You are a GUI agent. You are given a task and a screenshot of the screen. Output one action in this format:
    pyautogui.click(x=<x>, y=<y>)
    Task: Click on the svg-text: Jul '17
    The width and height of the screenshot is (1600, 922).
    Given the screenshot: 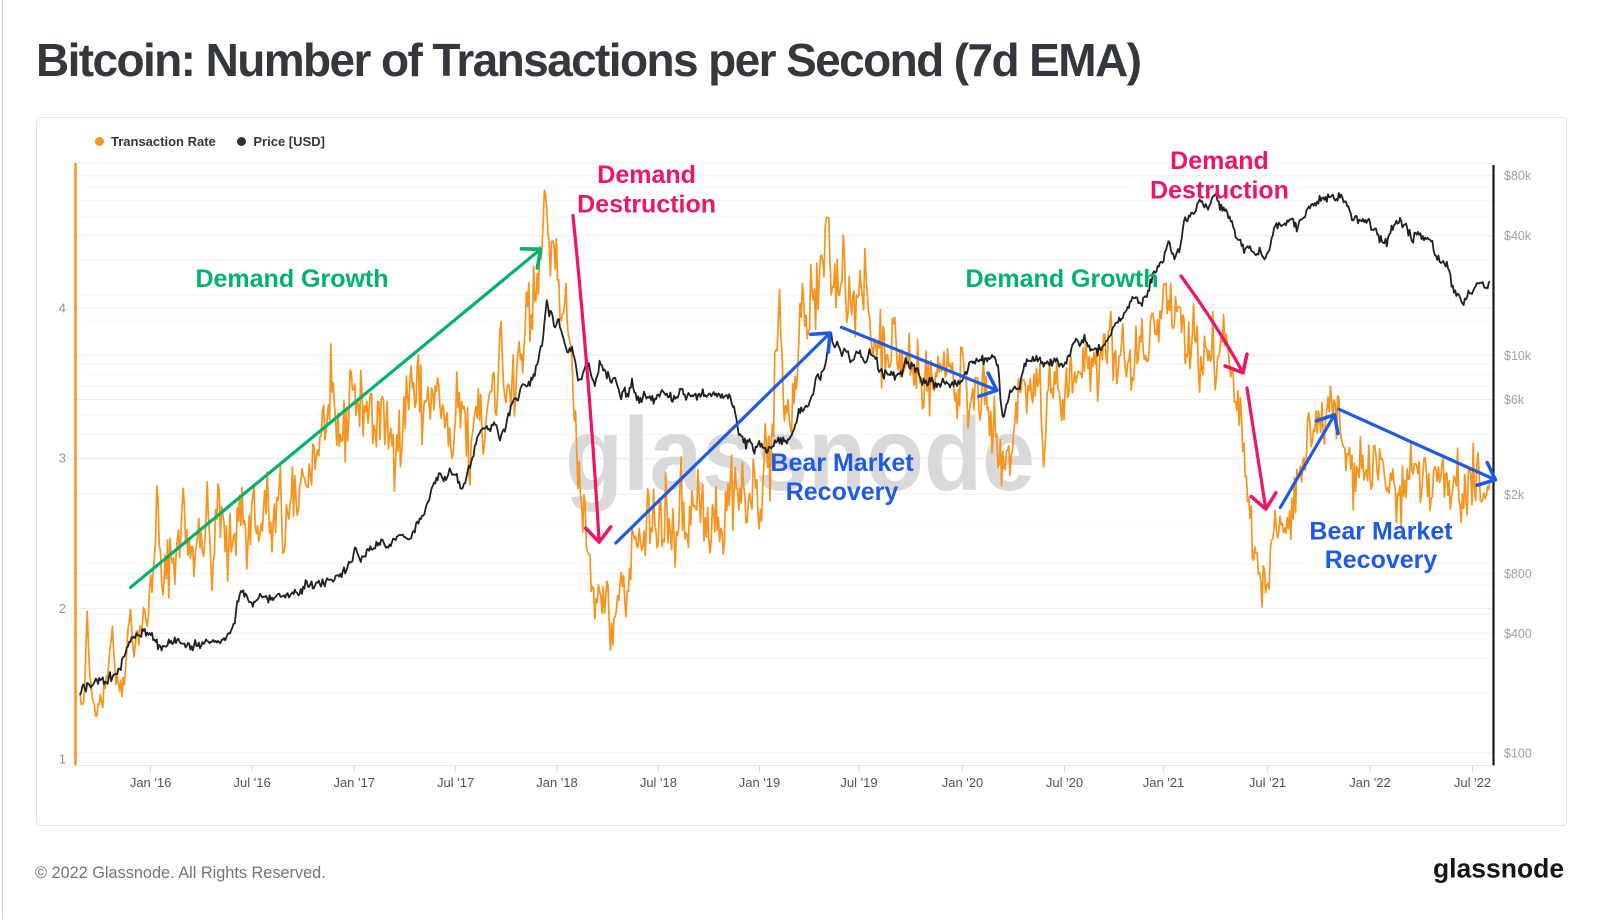 What is the action you would take?
    pyautogui.click(x=455, y=782)
    